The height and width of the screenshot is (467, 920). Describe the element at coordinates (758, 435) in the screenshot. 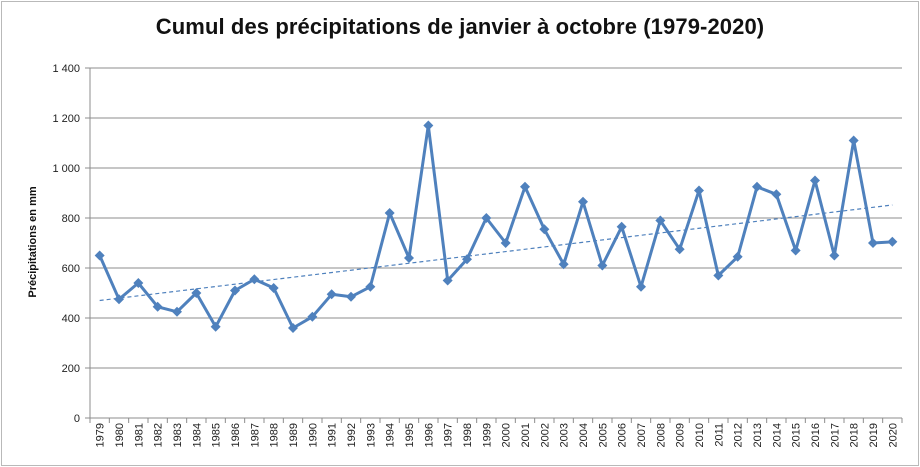

I see `x-tick-label: 2013` at that location.